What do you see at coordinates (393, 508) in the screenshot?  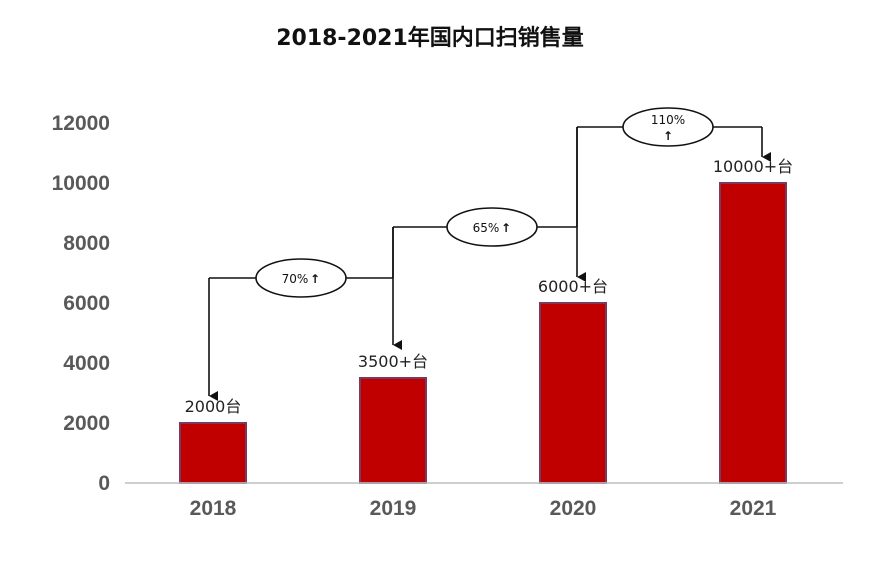 I see `x-tick-label: 2019` at bounding box center [393, 508].